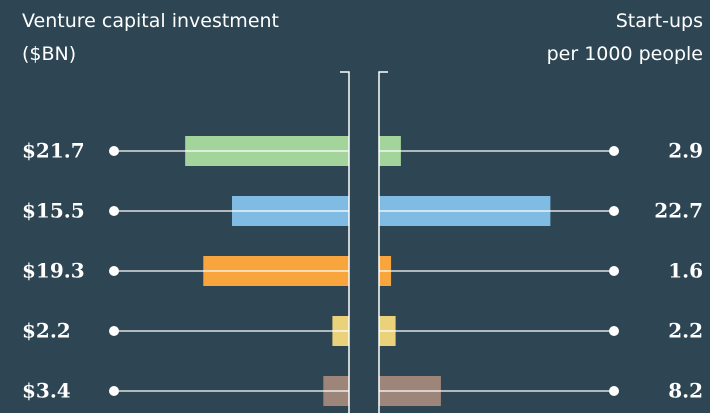  I want to click on left-title: Venture capital investment, so click(150, 21).